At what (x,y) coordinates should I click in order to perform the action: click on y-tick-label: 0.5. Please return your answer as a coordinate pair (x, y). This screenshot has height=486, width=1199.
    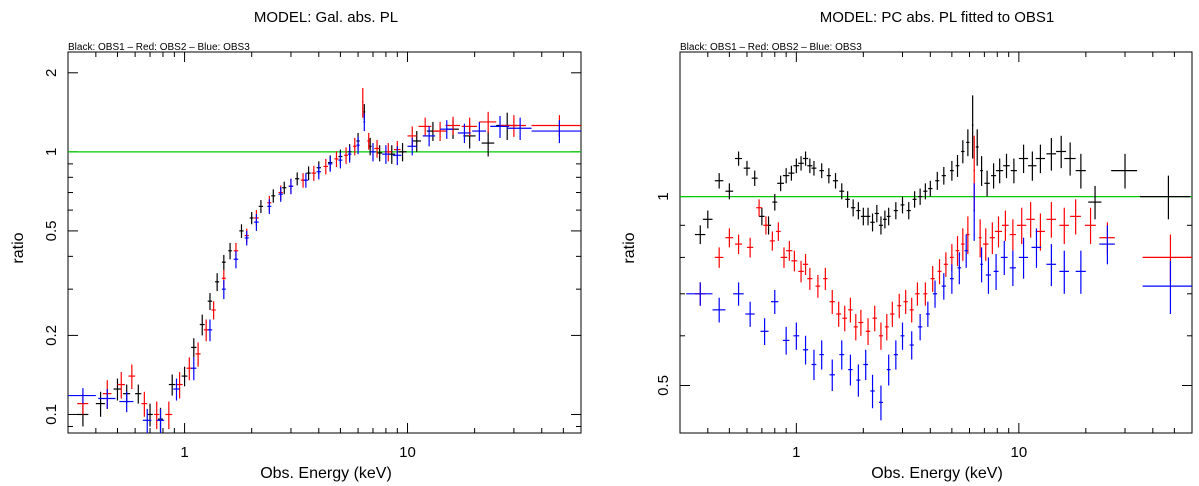
    Looking at the image, I should click on (663, 385).